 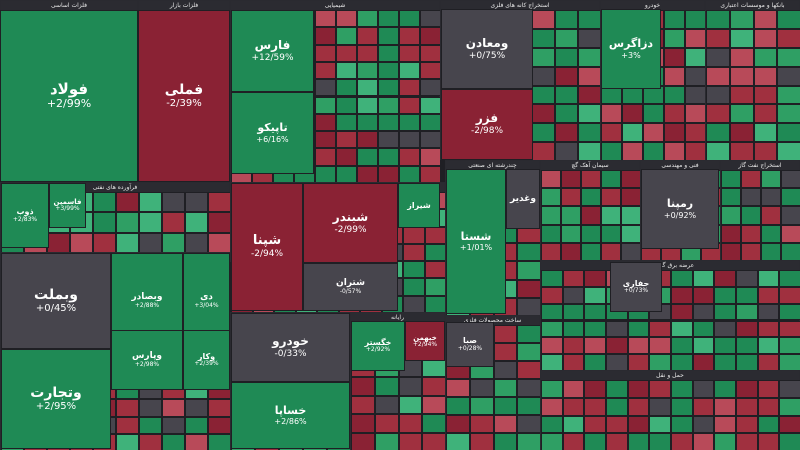 What do you see at coordinates (267, 247) in the screenshot?
I see `stock-tile: شپنا -2/94%` at bounding box center [267, 247].